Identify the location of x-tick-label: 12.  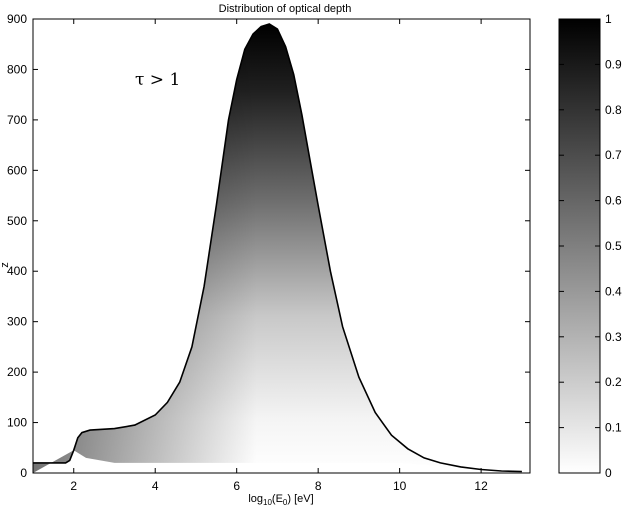
(481, 486).